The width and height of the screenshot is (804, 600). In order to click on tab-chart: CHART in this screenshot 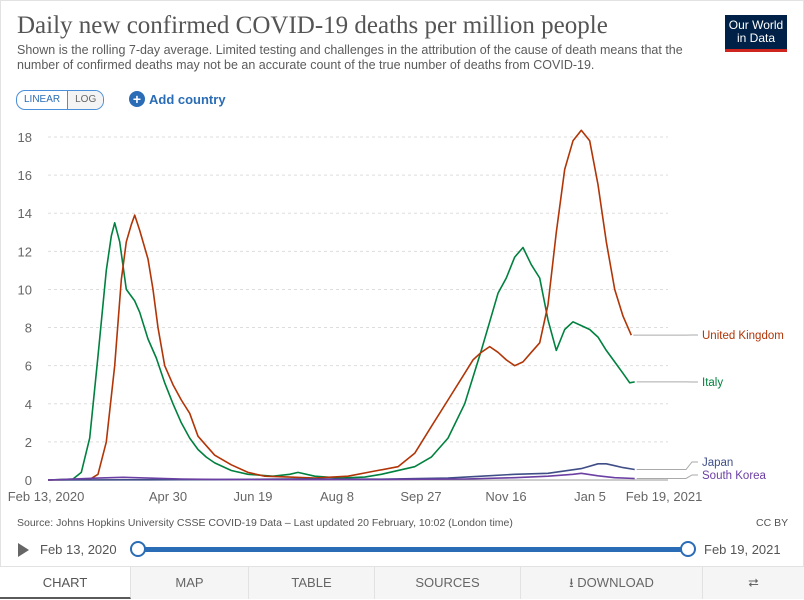, I will do `click(65, 583)`.